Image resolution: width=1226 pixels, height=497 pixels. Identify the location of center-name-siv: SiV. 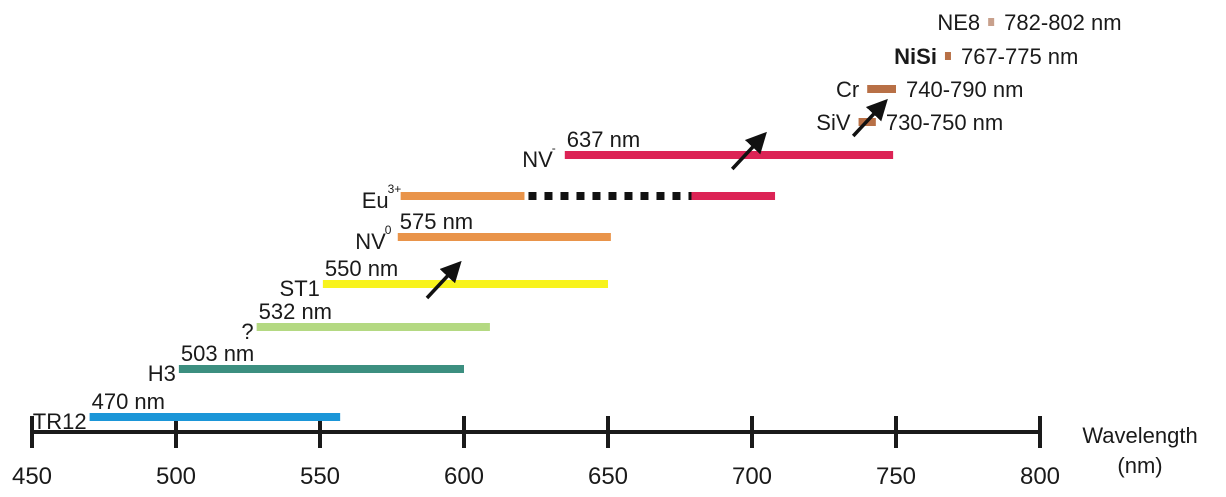
(833, 122).